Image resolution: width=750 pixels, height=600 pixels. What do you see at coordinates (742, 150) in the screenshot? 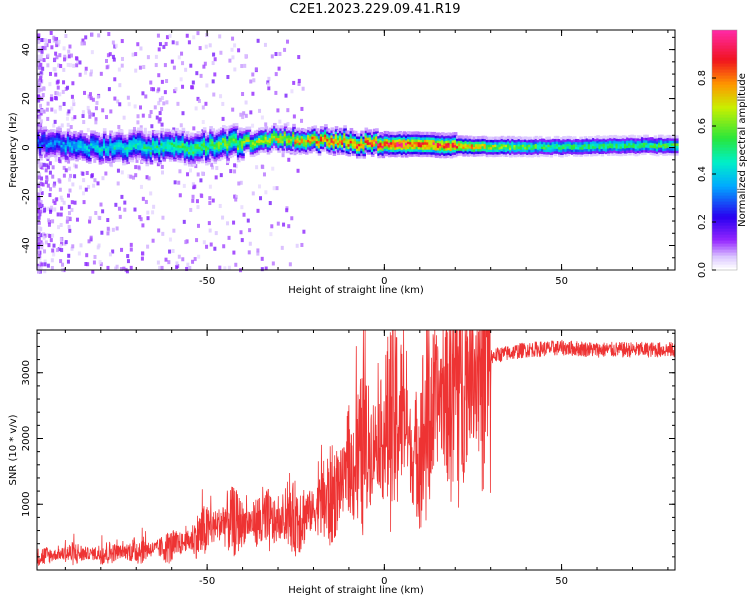
I see `colorbar-label: Normalized spectral amplitude` at bounding box center [742, 150].